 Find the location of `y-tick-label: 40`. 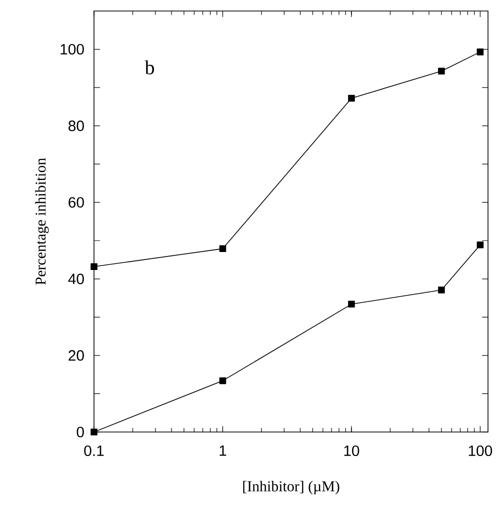

y-tick-label: 40 is located at coordinates (76, 279).